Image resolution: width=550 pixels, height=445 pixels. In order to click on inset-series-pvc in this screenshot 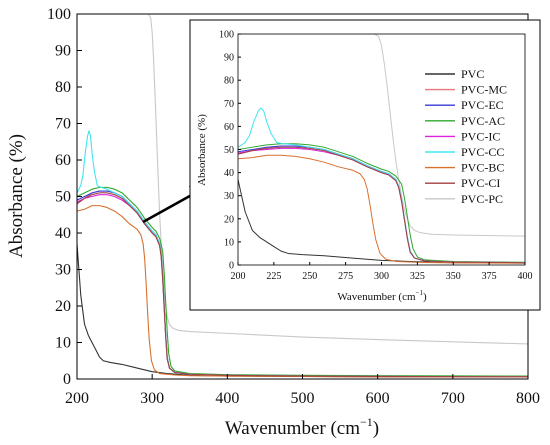, I will do `click(381, 221)`.